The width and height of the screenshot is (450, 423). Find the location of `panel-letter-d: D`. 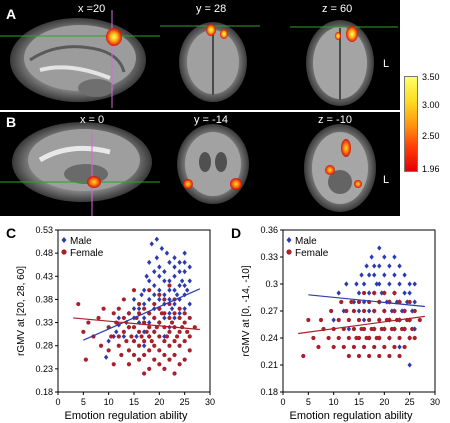

panel-letter-d: D is located at coordinates (236, 233).